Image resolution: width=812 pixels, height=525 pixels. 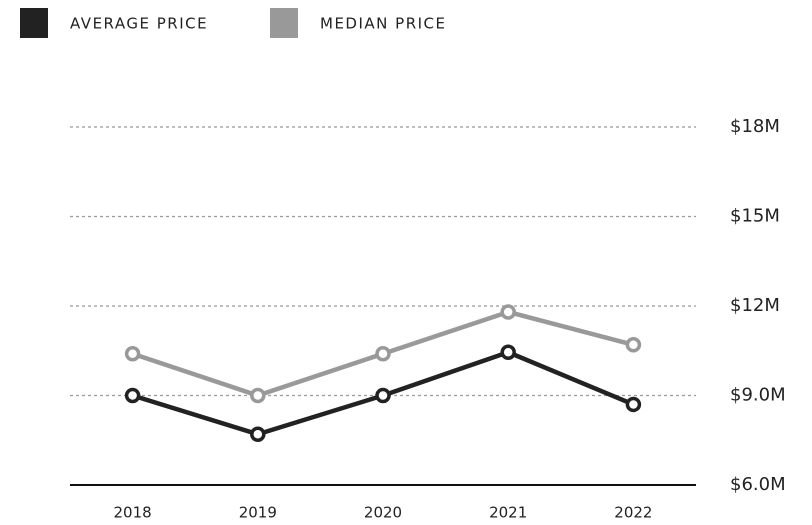 I want to click on legend-label: AVERAGE PRICE, so click(x=139, y=24).